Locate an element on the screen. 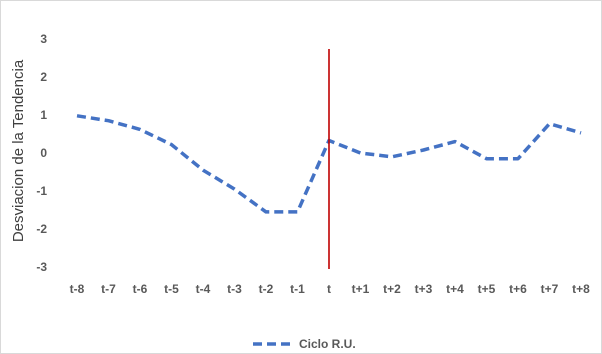  y-tick-label: -1 is located at coordinates (41, 191).